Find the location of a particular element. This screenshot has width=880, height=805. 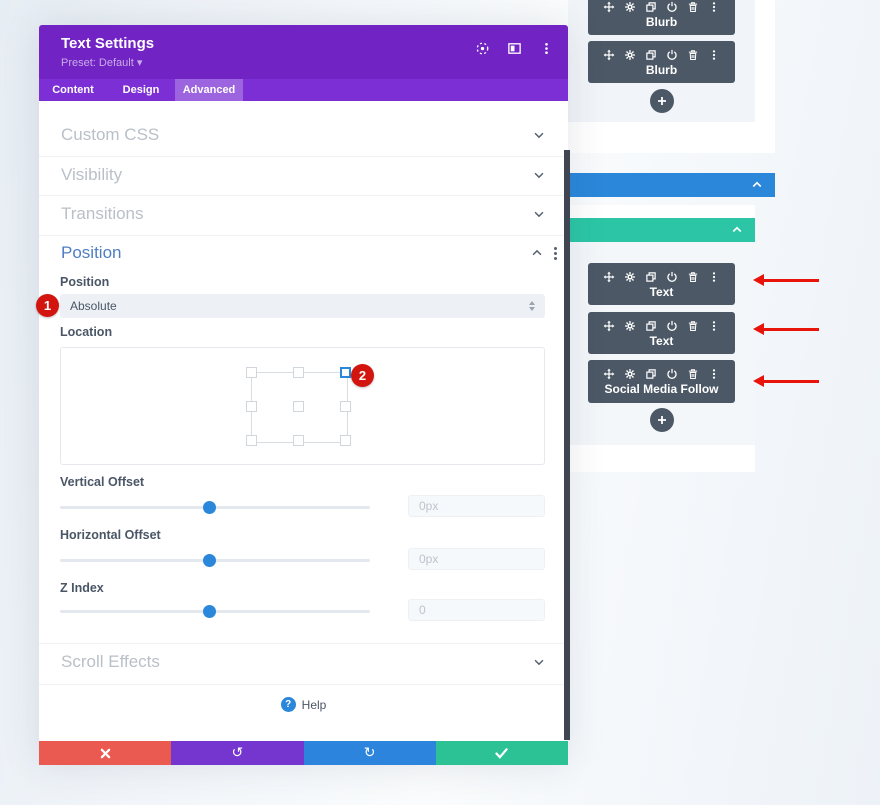

vertical-offset-label: Vertical Offset is located at coordinates (102, 482).